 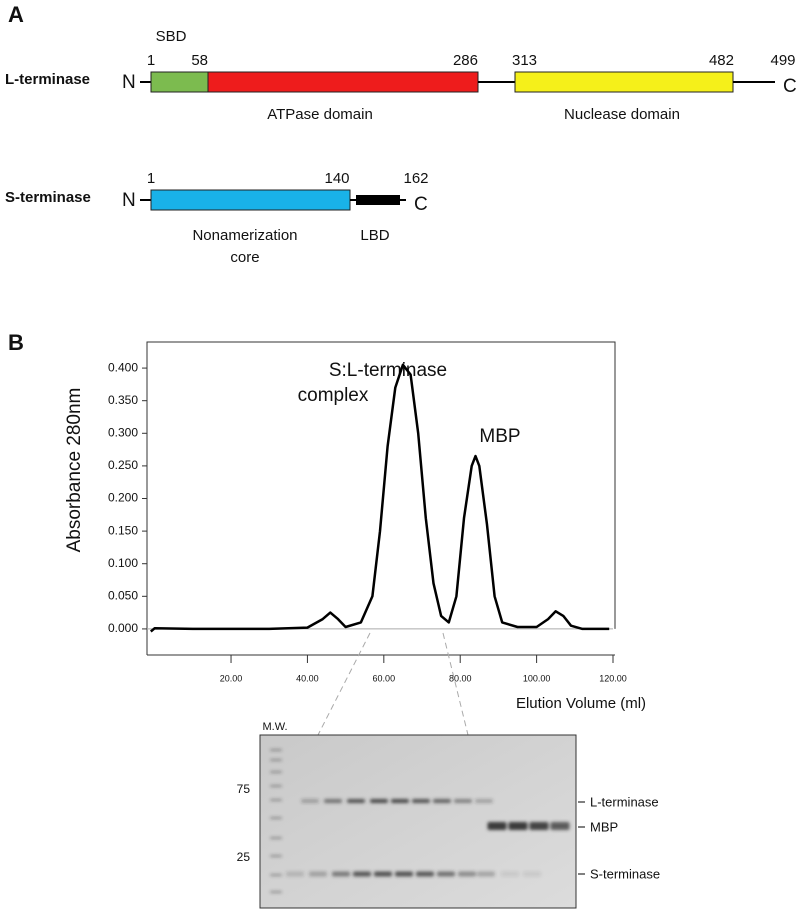 I want to click on band-label: L-terminase, so click(x=624, y=801).